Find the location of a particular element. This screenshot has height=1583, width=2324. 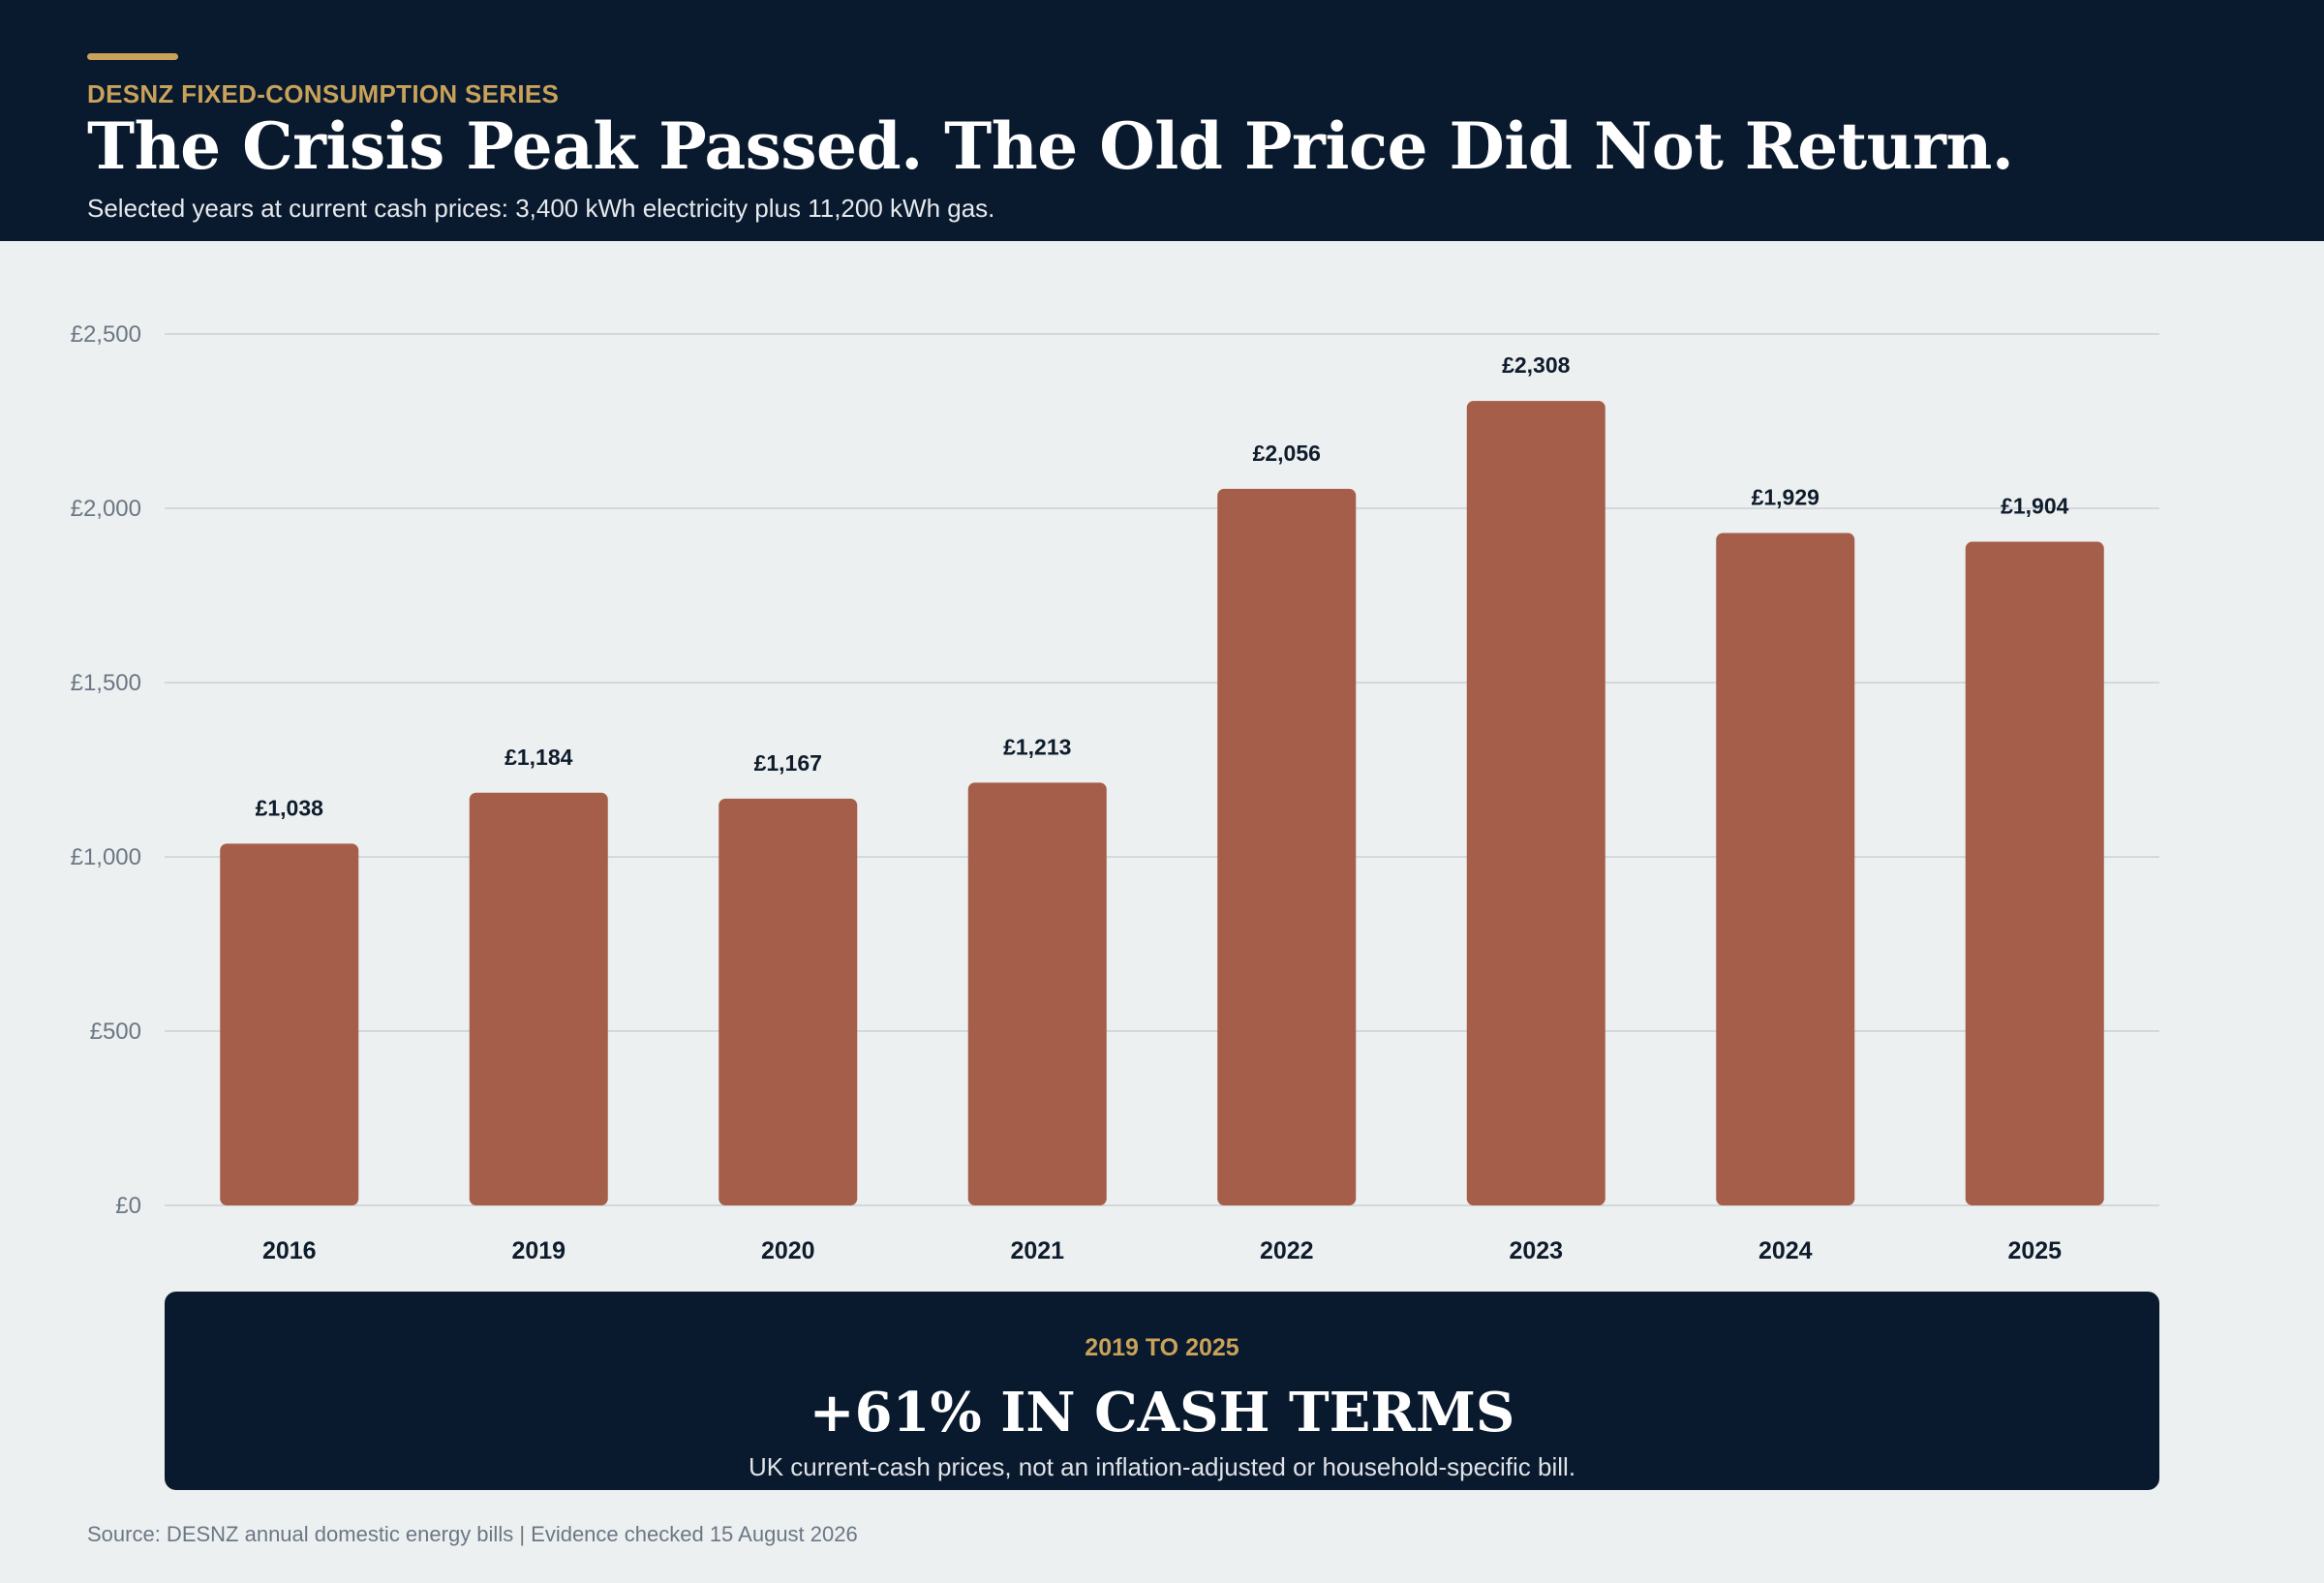

callout-headline: +61% IN CASH TERMS is located at coordinates (1162, 1413).